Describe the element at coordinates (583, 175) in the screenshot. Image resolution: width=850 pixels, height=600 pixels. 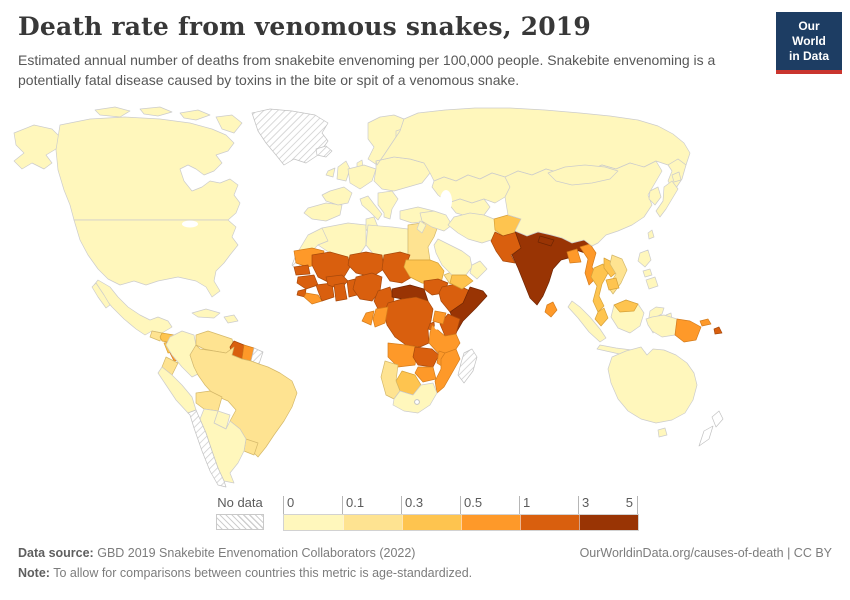
I see `country-mongolia` at that location.